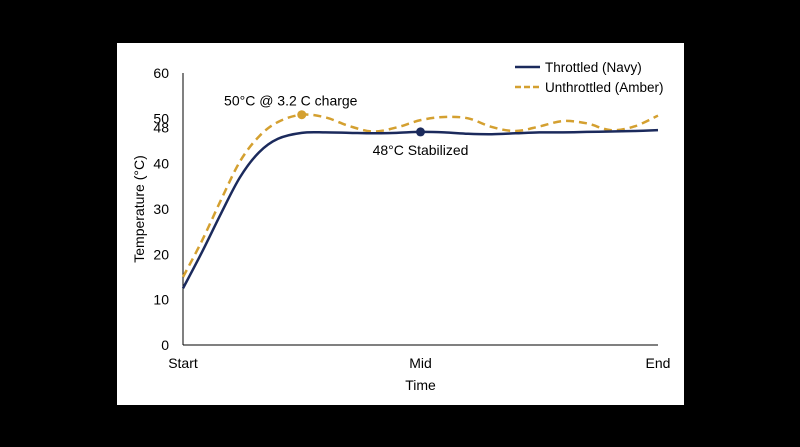  What do you see at coordinates (161, 209) in the screenshot?
I see `y-tick-label: 30` at bounding box center [161, 209].